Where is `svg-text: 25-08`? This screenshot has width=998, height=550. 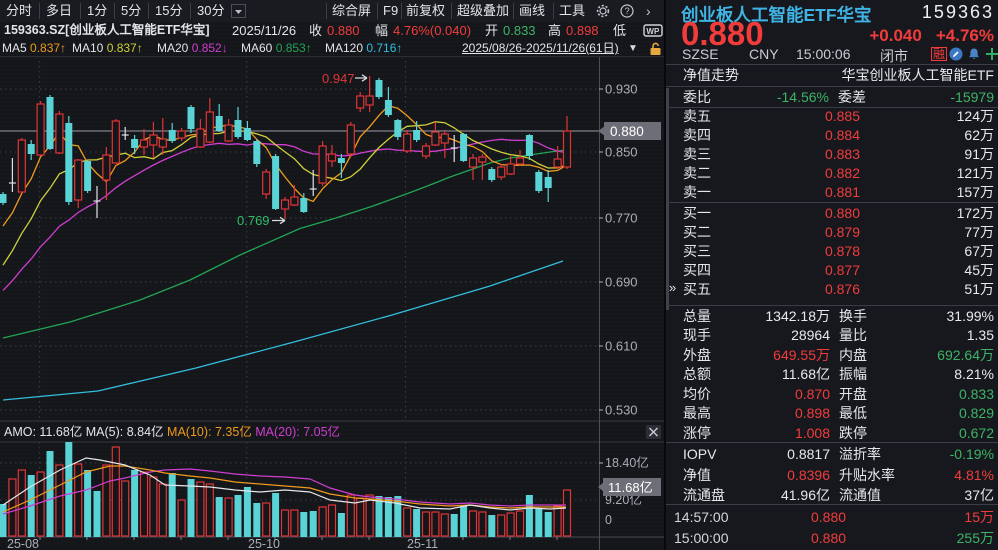 svg-text: 25-08 is located at coordinates (23, 543).